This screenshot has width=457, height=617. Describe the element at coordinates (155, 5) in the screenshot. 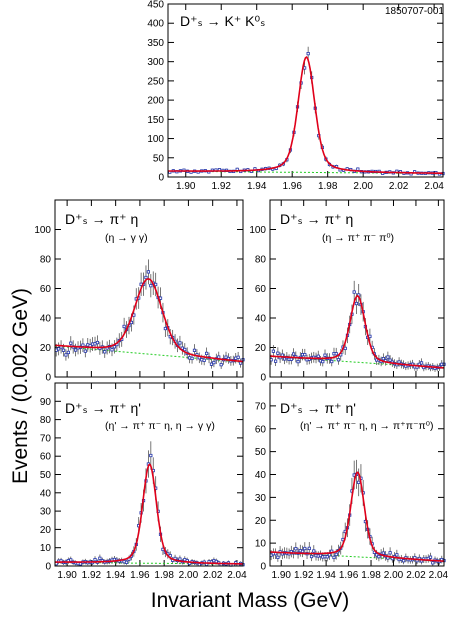

I see `y-tick-label: 450` at that location.